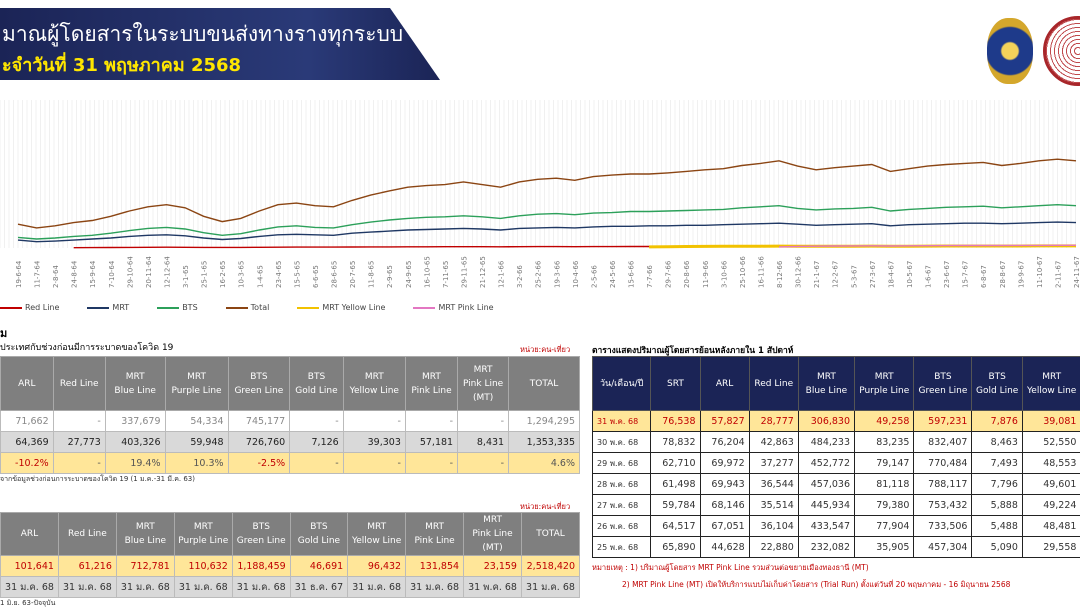  What do you see at coordinates (544, 421) in the screenshot?
I see `table-cell: 1,294,295` at bounding box center [544, 421].